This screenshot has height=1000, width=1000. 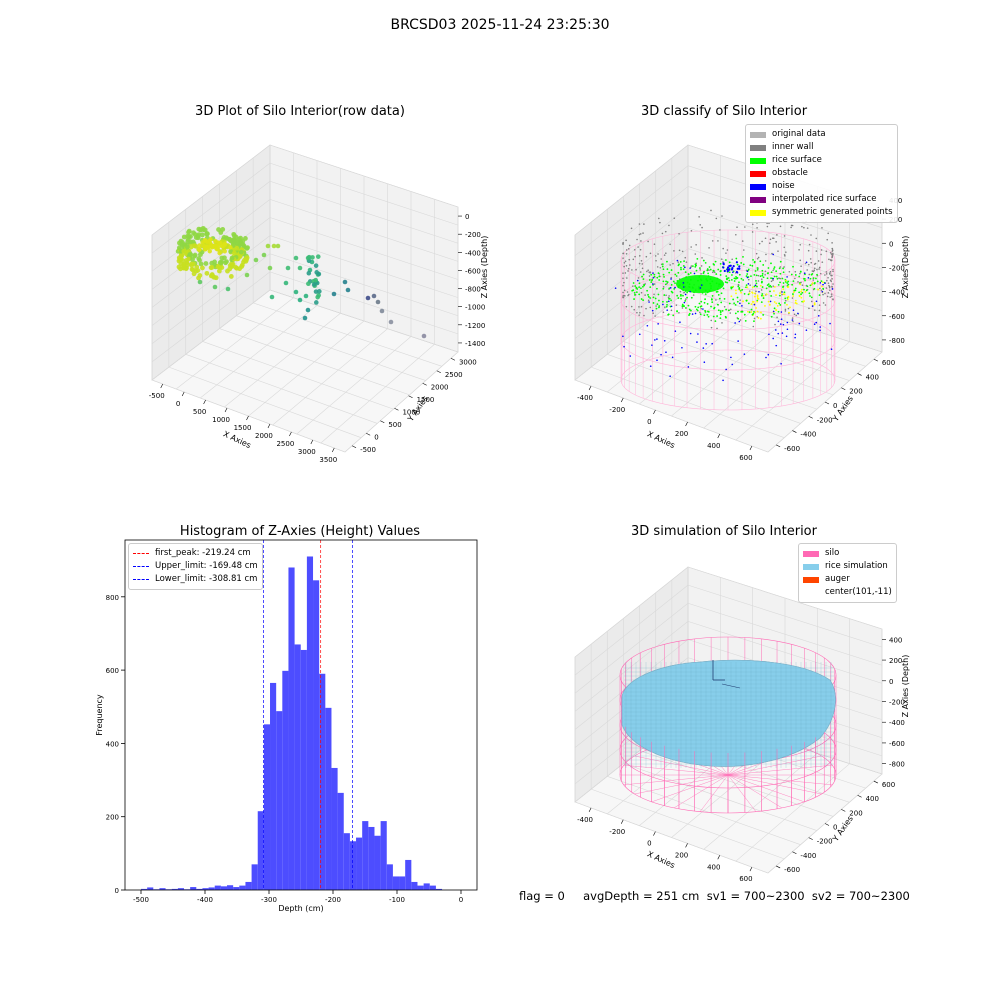 What do you see at coordinates (897, 268) in the screenshot?
I see `z-tick-label: -200` at bounding box center [897, 268].